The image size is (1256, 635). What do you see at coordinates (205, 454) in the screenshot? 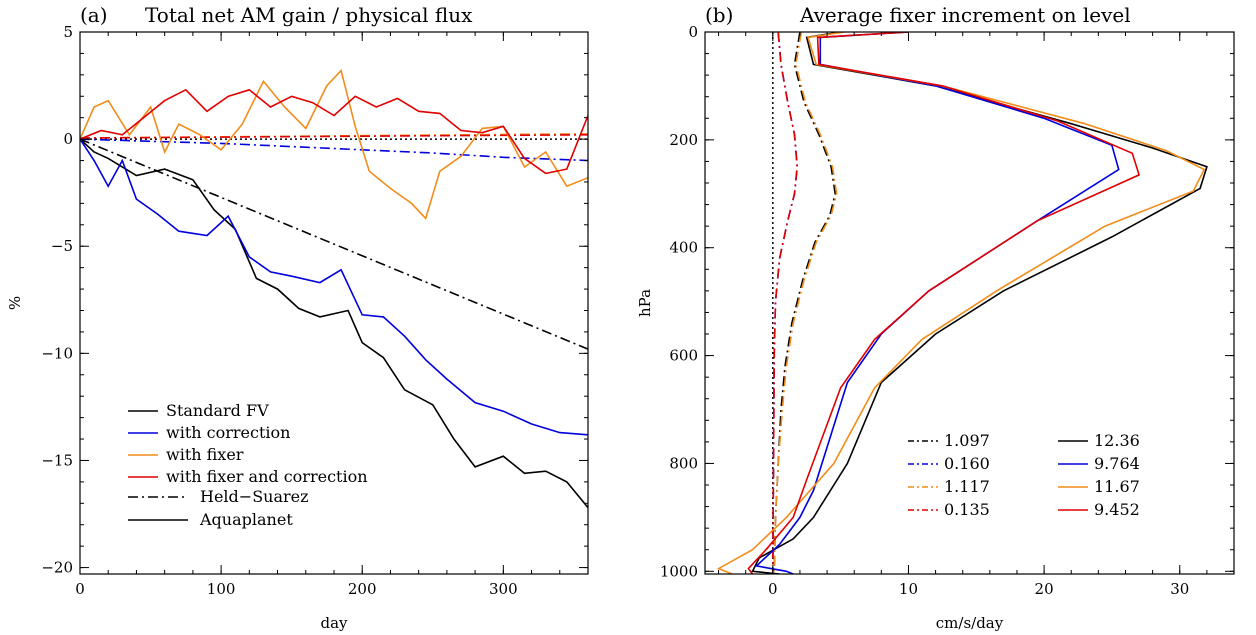
I see `legend-label: with fixer` at bounding box center [205, 454].